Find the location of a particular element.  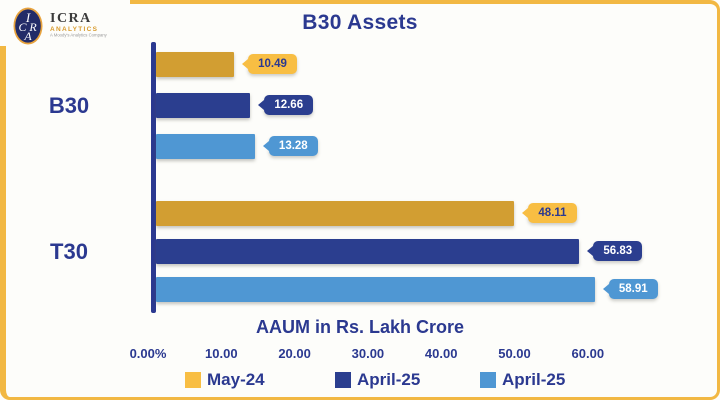

x-tick-0: 0.00% is located at coordinates (148, 353).